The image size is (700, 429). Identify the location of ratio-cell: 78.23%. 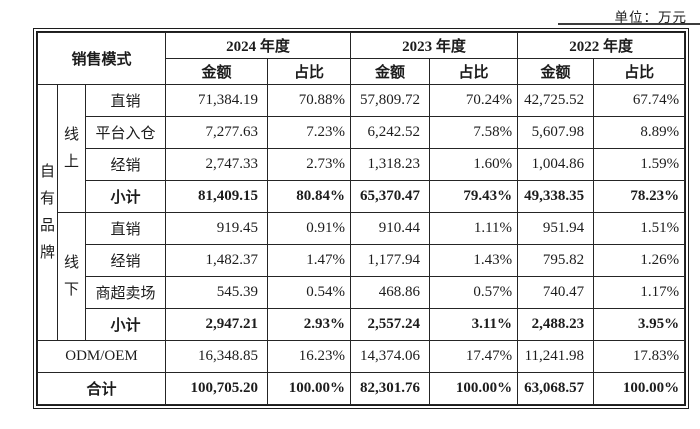
(639, 196).